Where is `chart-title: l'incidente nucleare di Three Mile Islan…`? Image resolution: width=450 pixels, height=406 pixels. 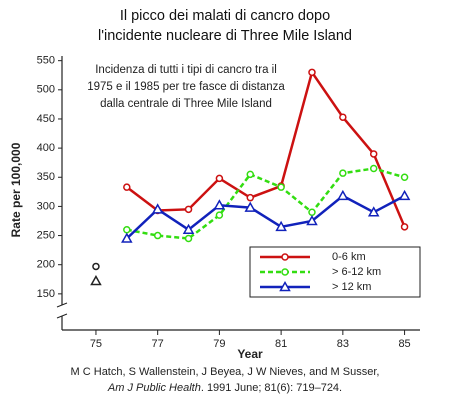 chart-title: l'incidente nucleare di Three Mile Islan… is located at coordinates (225, 36).